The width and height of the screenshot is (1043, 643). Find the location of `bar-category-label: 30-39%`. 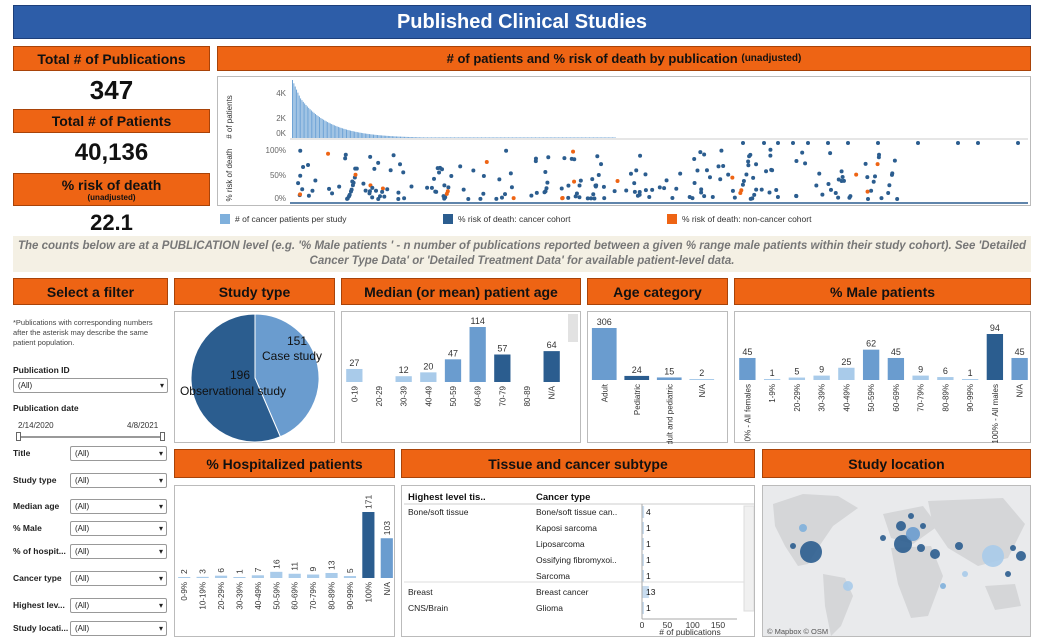

bar-category-label: 30-39% is located at coordinates (822, 398).